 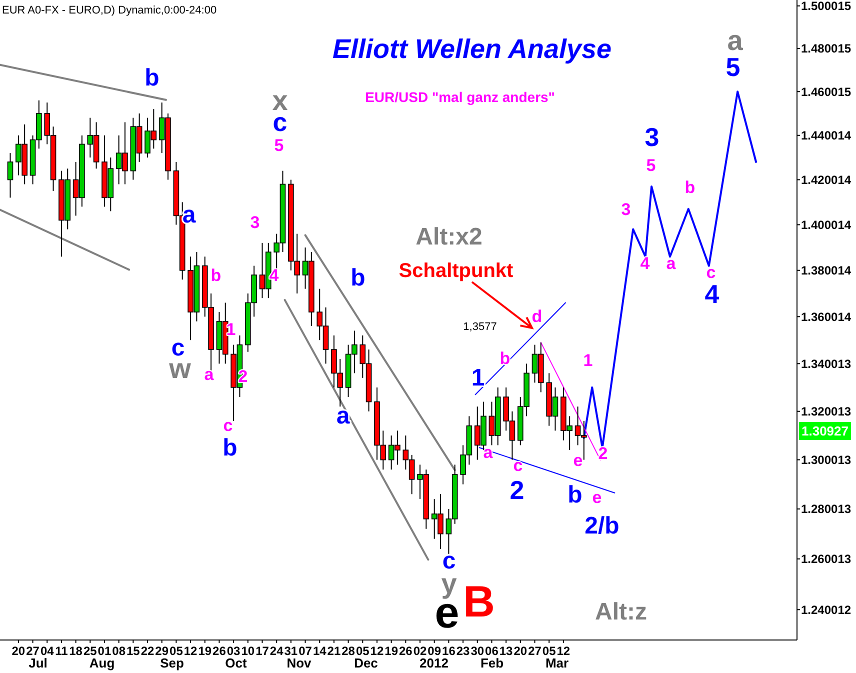 I want to click on text: EUR/USD "mal ganz anders", so click(x=460, y=97).